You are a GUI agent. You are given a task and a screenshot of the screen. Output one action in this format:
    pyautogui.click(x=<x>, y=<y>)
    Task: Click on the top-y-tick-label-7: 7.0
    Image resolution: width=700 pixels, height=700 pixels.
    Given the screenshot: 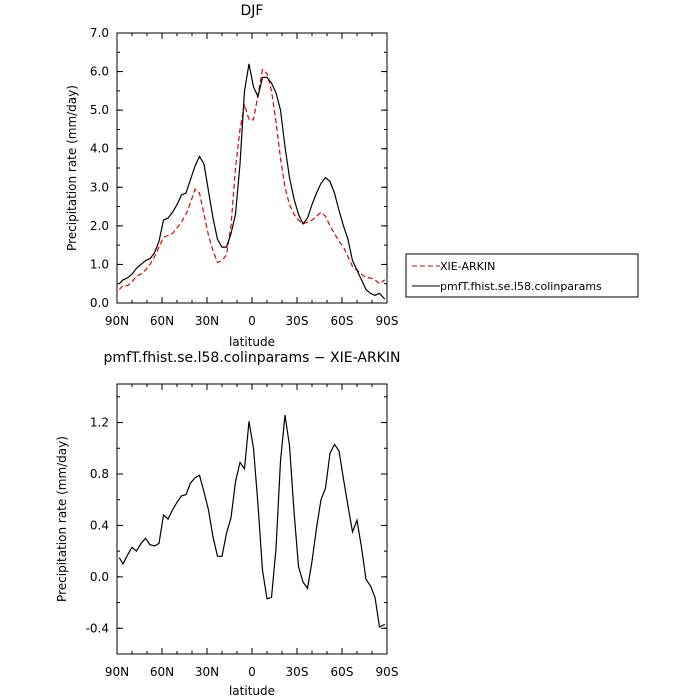 What is the action you would take?
    pyautogui.click(x=99, y=33)
    